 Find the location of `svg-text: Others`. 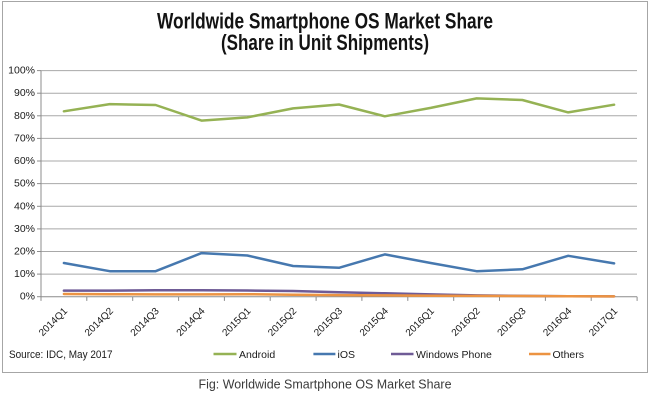

svg-text: Others is located at coordinates (569, 355).